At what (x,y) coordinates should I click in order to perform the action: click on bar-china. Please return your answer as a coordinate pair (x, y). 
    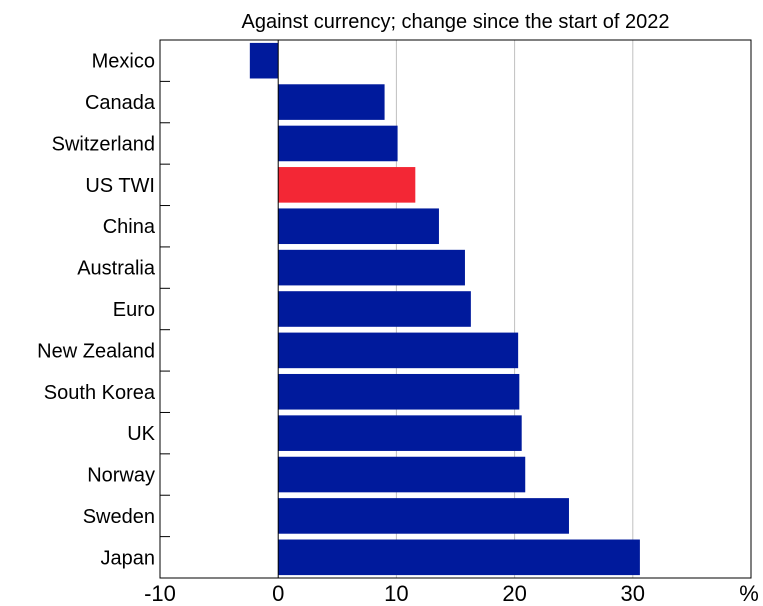
    Looking at the image, I should click on (358, 226).